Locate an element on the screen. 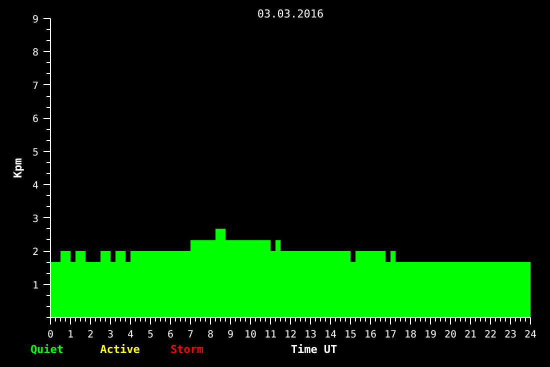 This screenshot has width=550, height=367. x-tick-label: 5 is located at coordinates (150, 335).